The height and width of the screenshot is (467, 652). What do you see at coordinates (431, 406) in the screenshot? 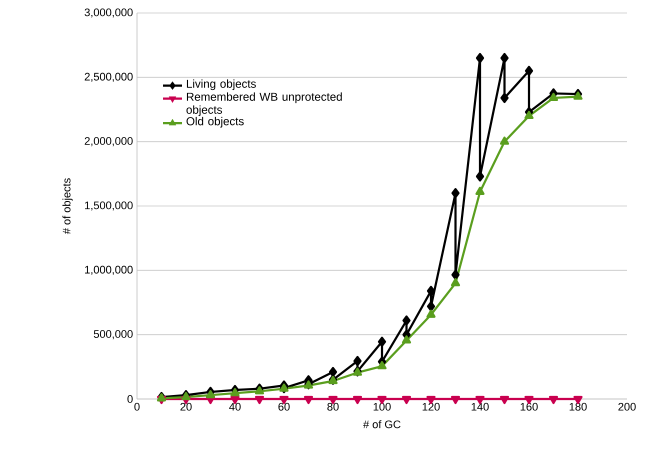
I see `x-tick-label: 120` at bounding box center [431, 406].